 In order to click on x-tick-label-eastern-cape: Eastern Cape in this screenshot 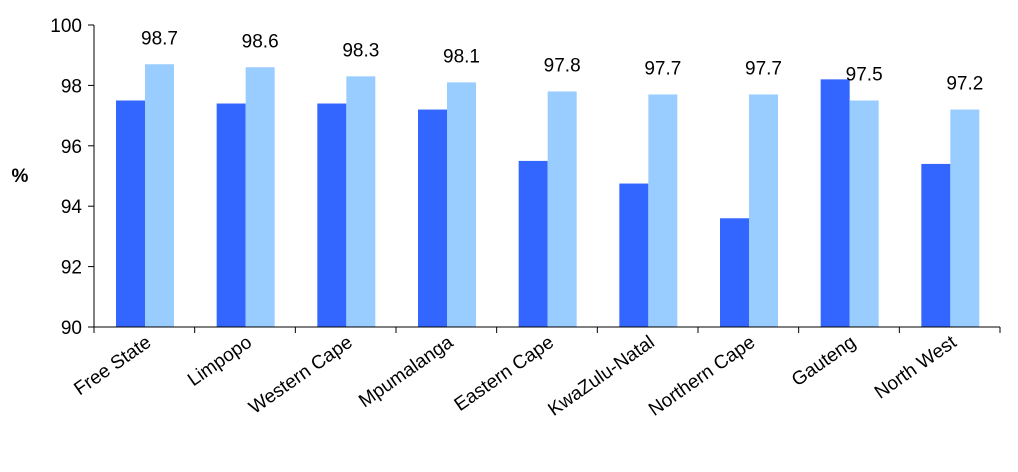, I will do `click(504, 374)`.